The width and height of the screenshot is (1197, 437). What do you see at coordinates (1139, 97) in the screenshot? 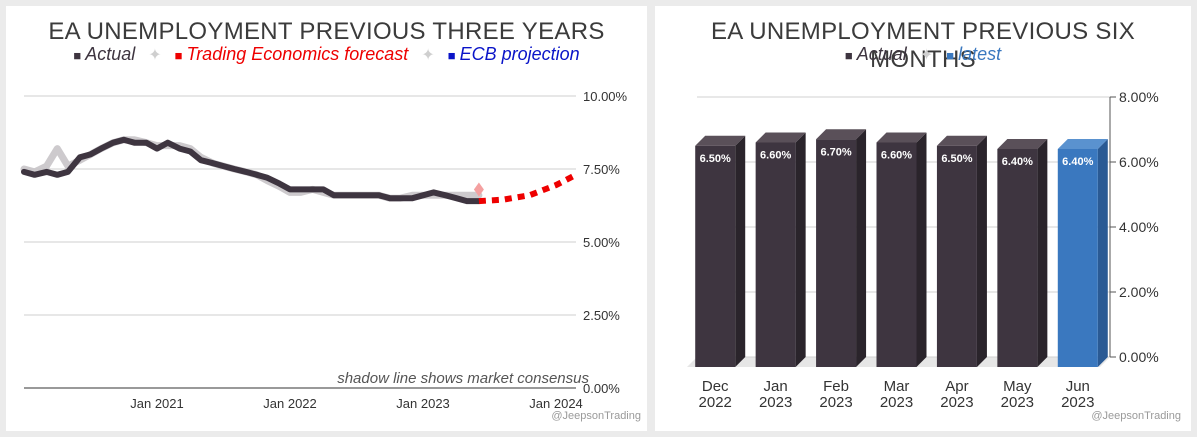
I see `y-tick-label: 8.00%` at bounding box center [1139, 97].